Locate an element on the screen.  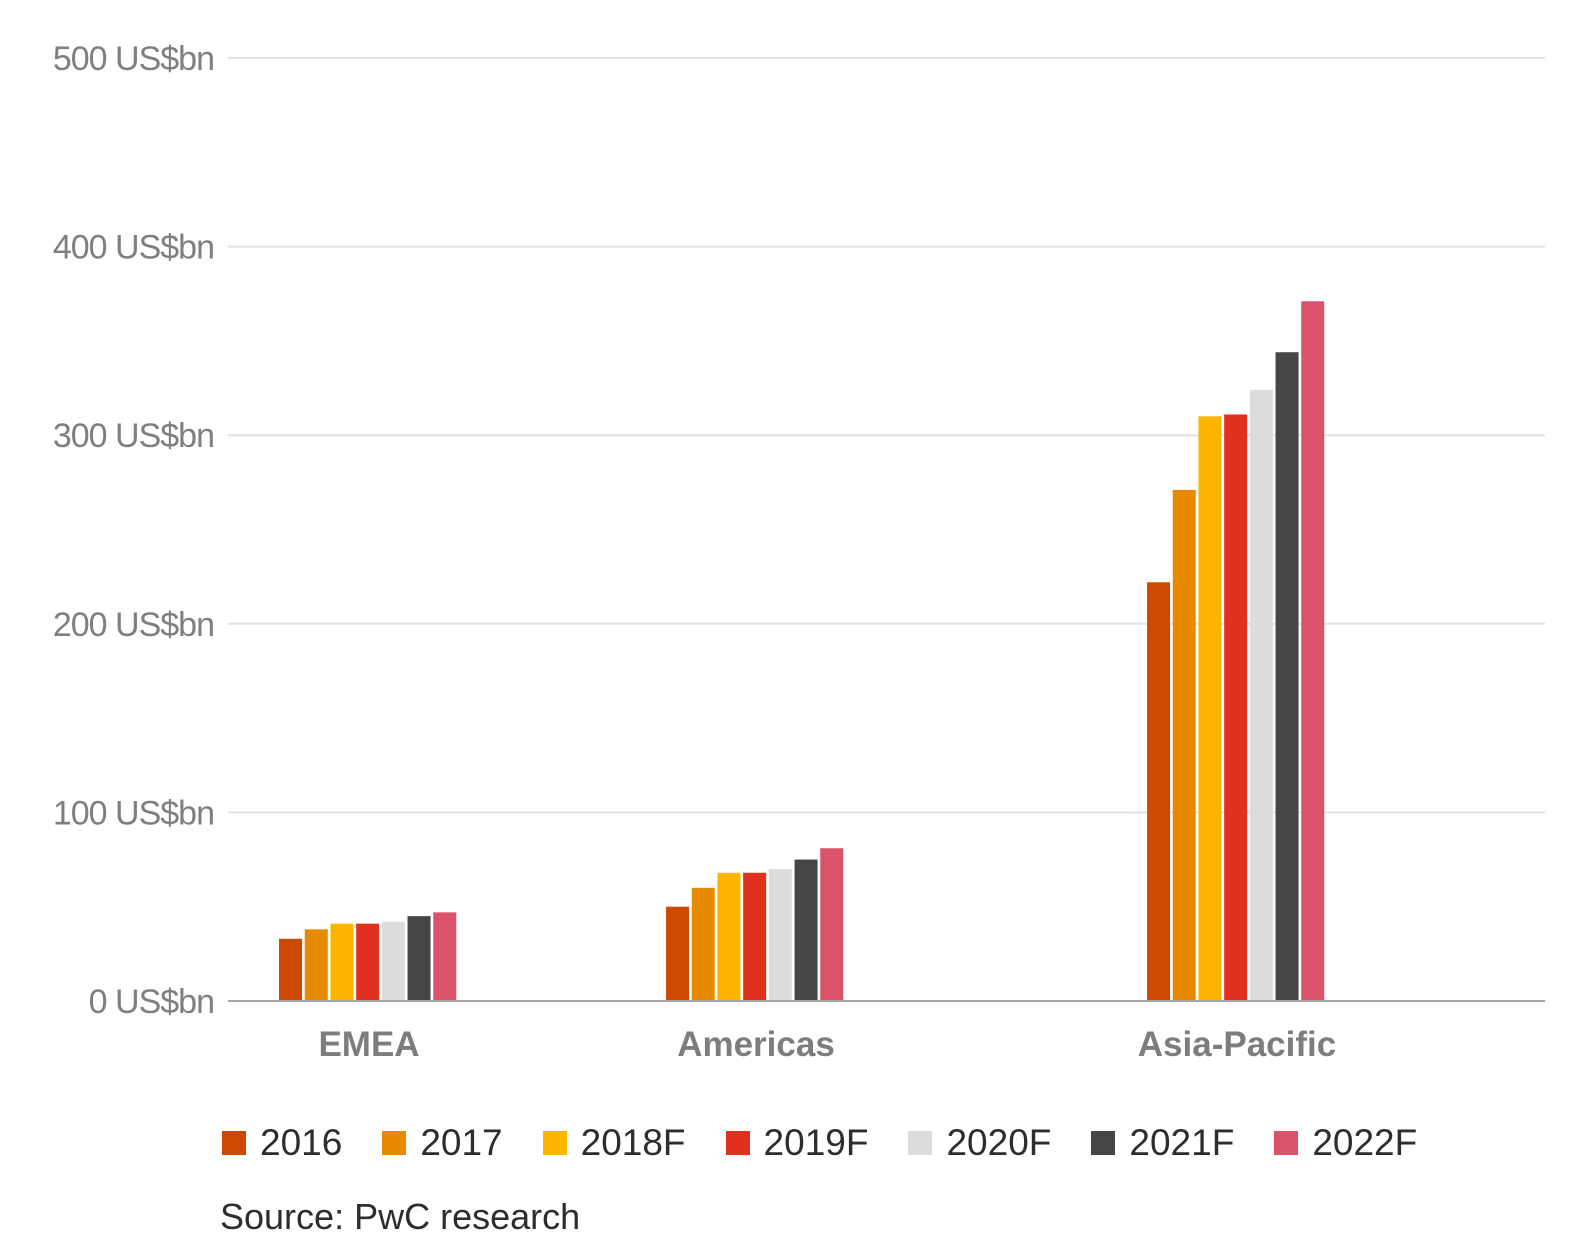
legend-item: 2017 is located at coordinates (442, 1143).